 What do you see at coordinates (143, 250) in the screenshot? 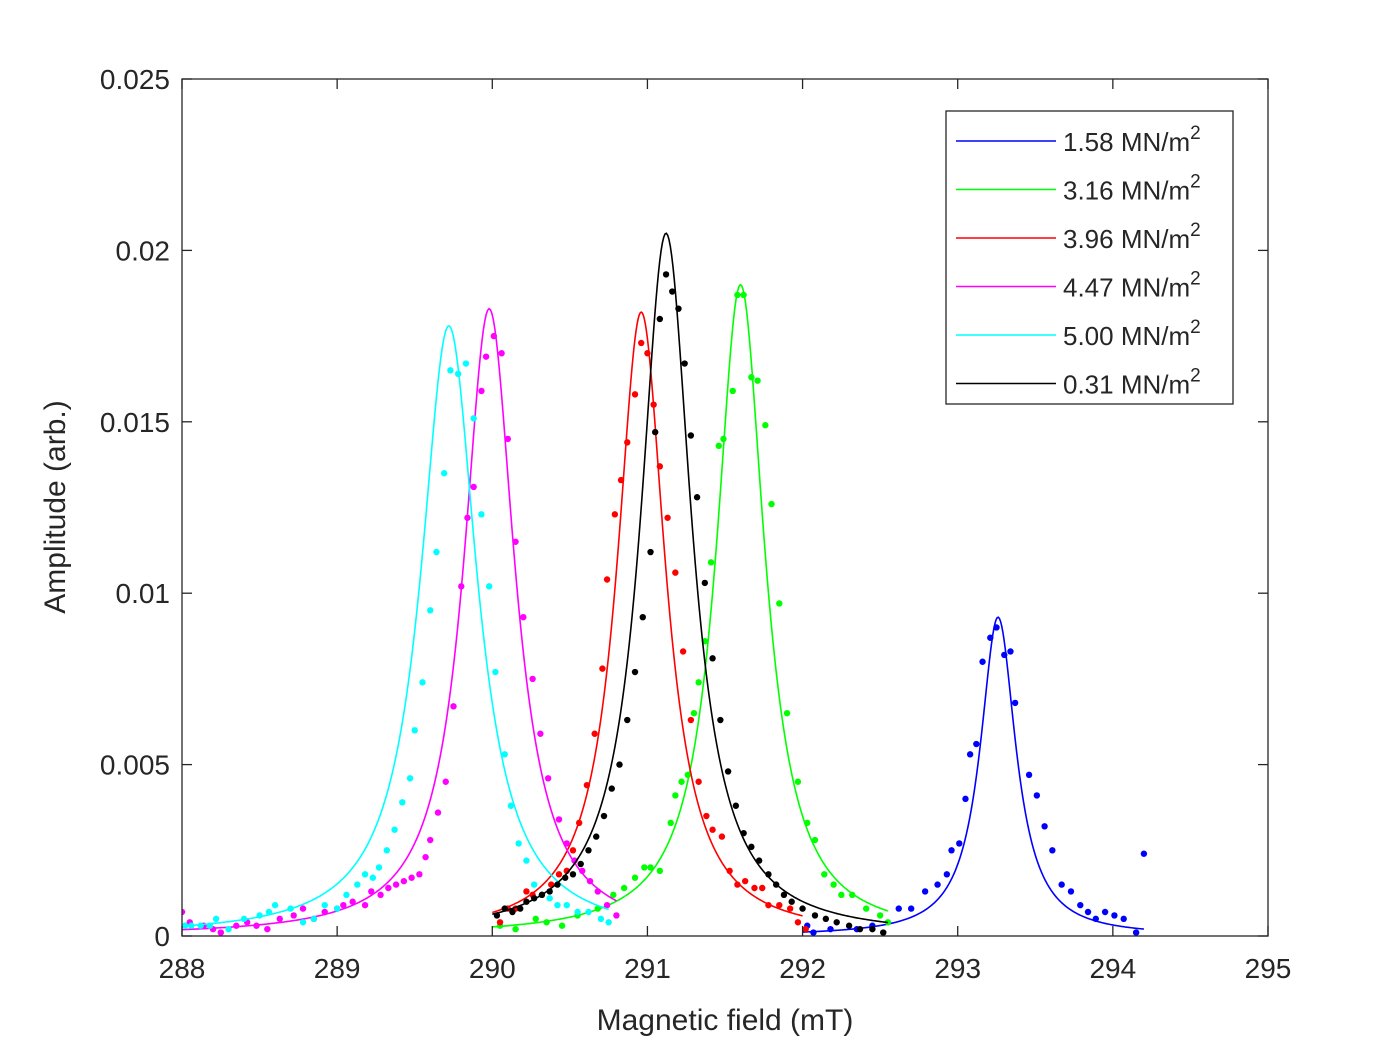
I see `y-tick-label: 0.02` at bounding box center [143, 250].